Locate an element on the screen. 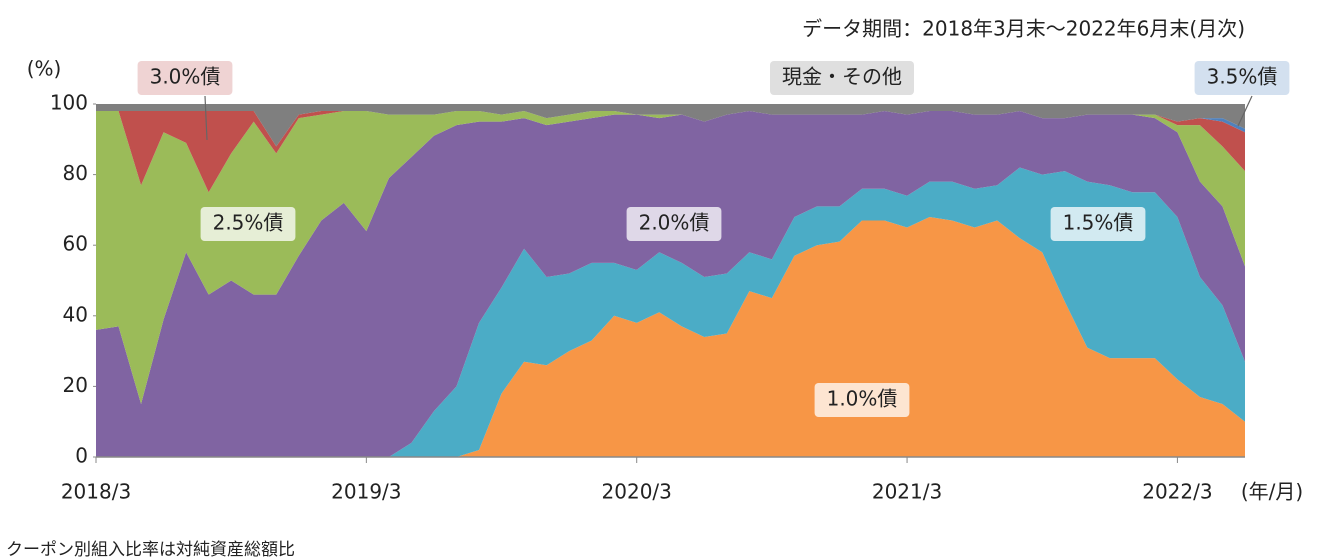  series-label: 2.0%債 is located at coordinates (674, 223).